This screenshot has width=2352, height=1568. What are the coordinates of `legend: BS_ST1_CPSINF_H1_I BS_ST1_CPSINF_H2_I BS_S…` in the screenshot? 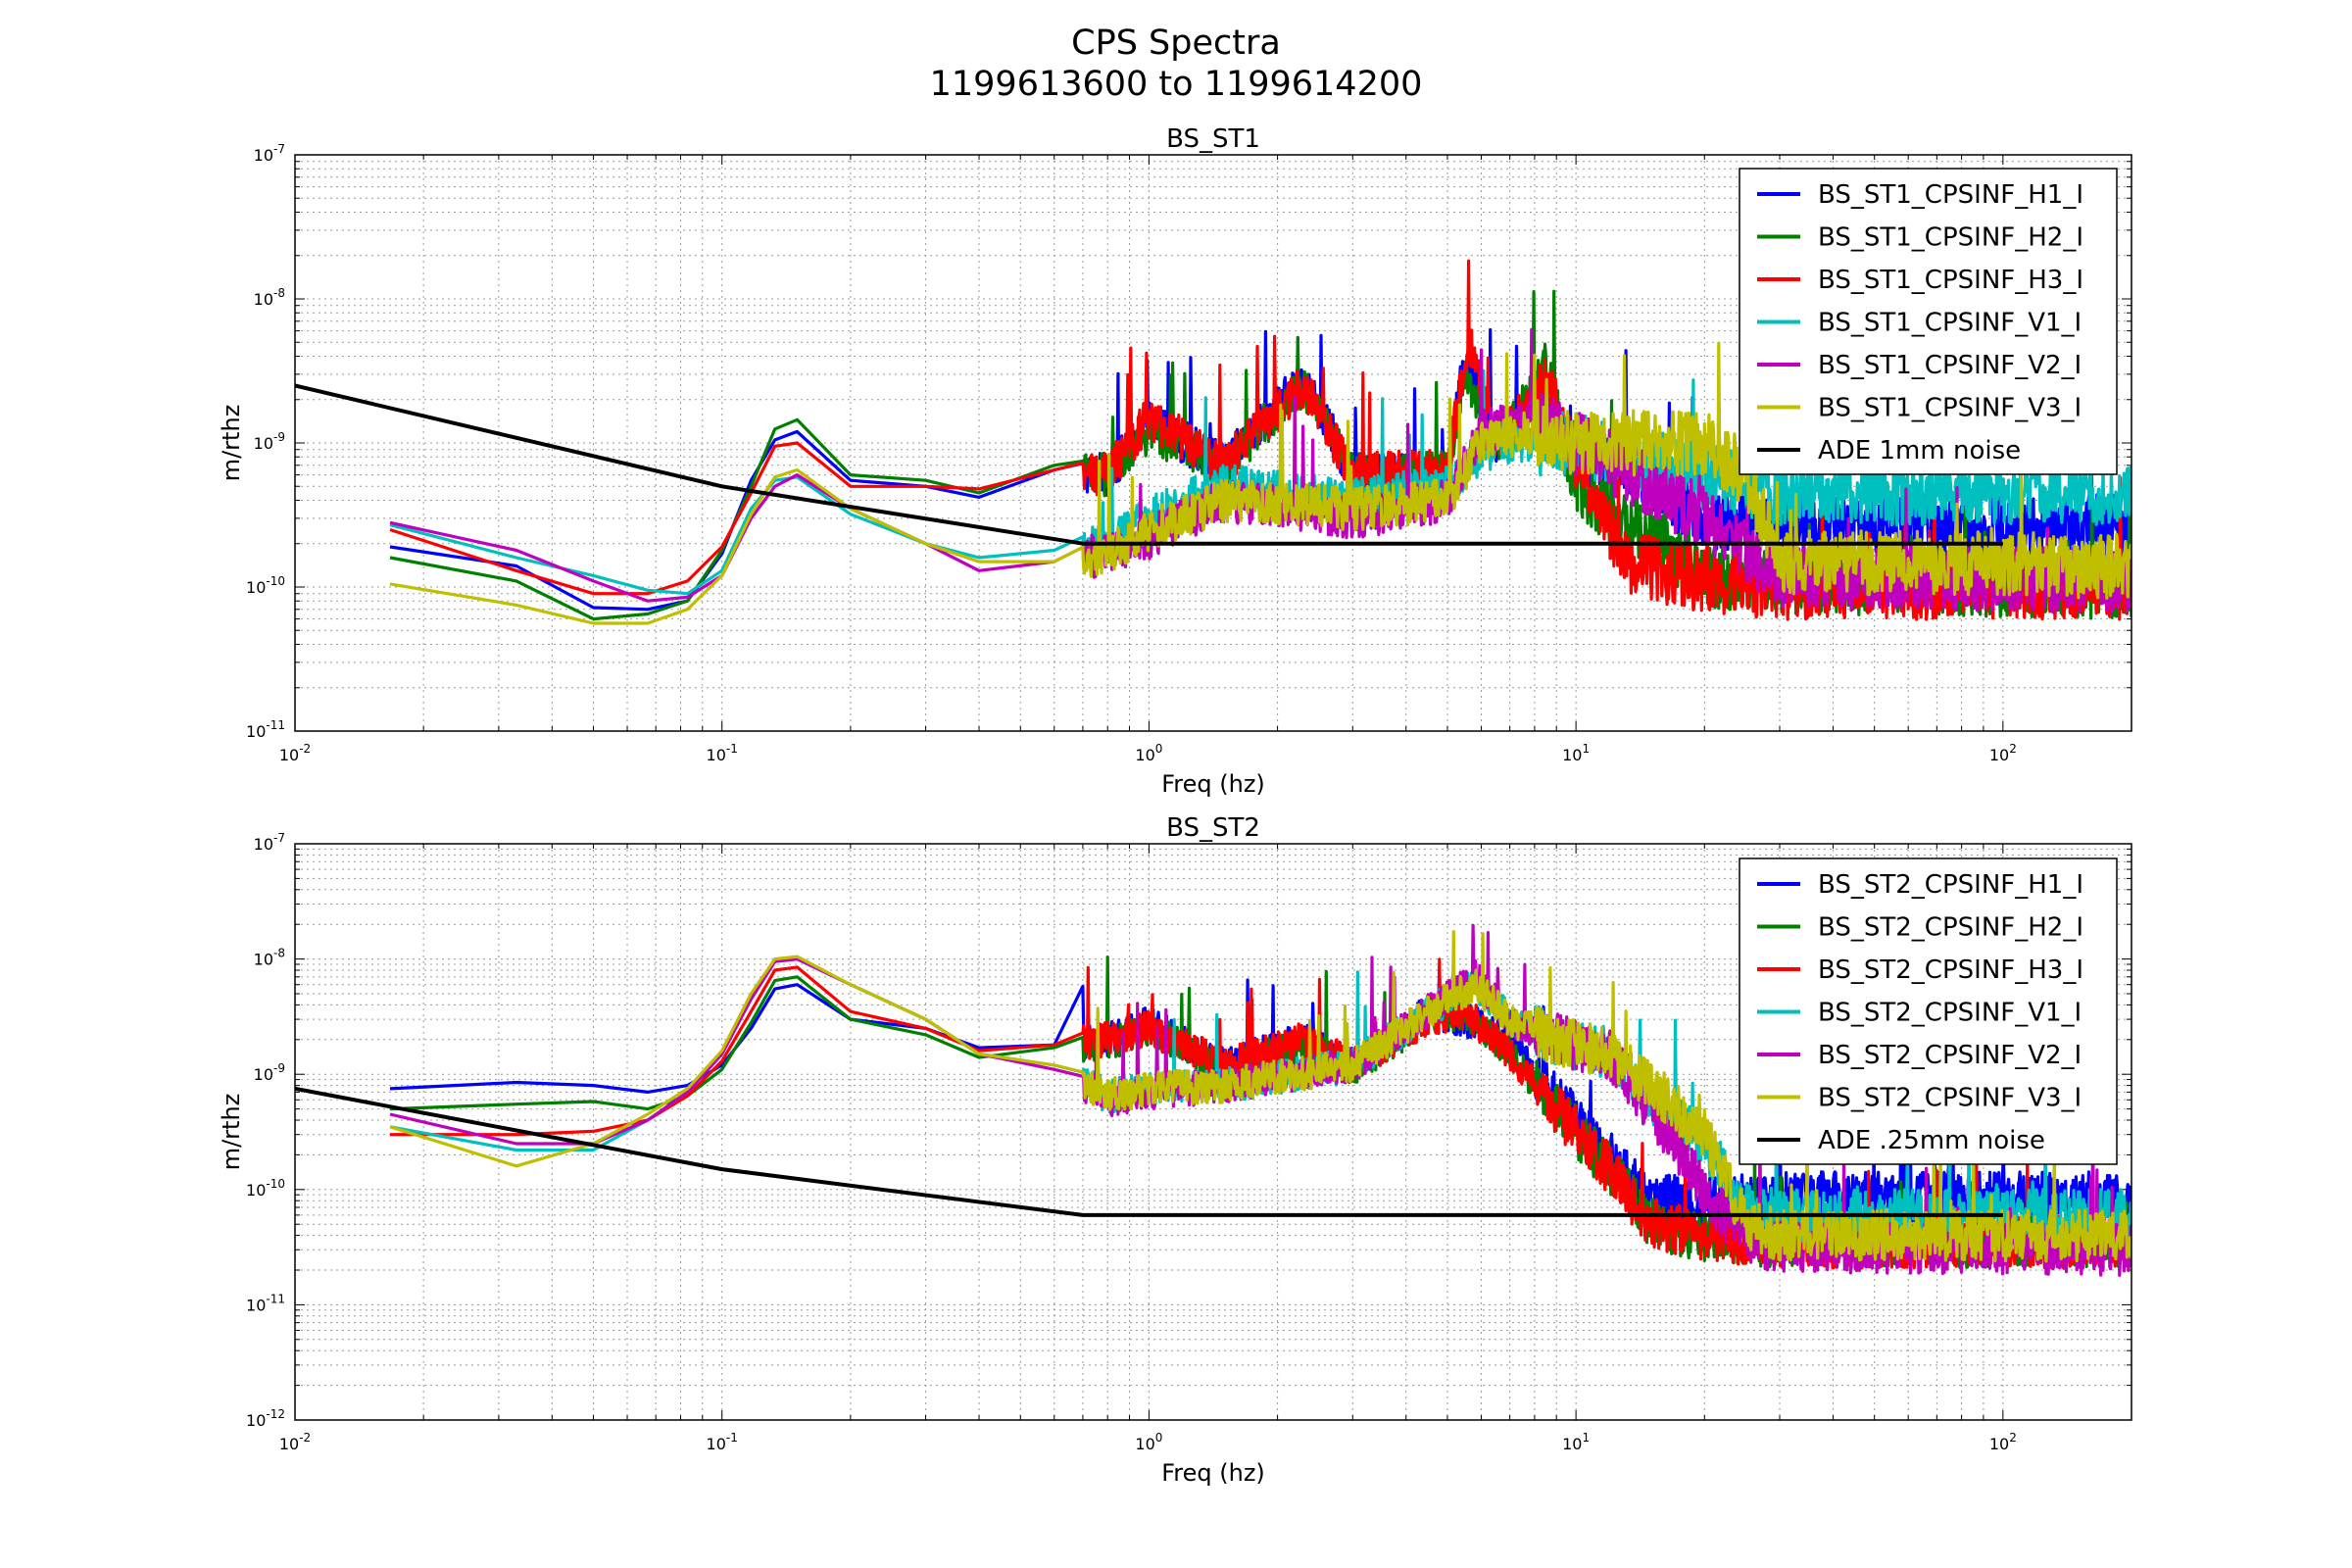 It's located at (1928, 321).